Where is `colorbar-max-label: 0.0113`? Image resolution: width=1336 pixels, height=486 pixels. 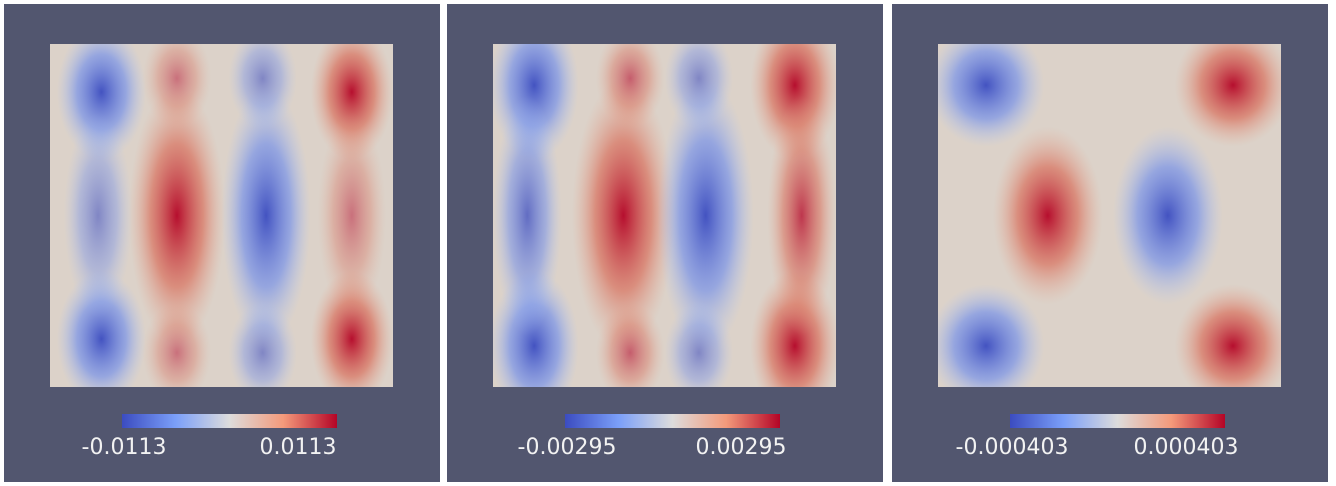
colorbar-max-label: 0.0113 is located at coordinates (298, 447).